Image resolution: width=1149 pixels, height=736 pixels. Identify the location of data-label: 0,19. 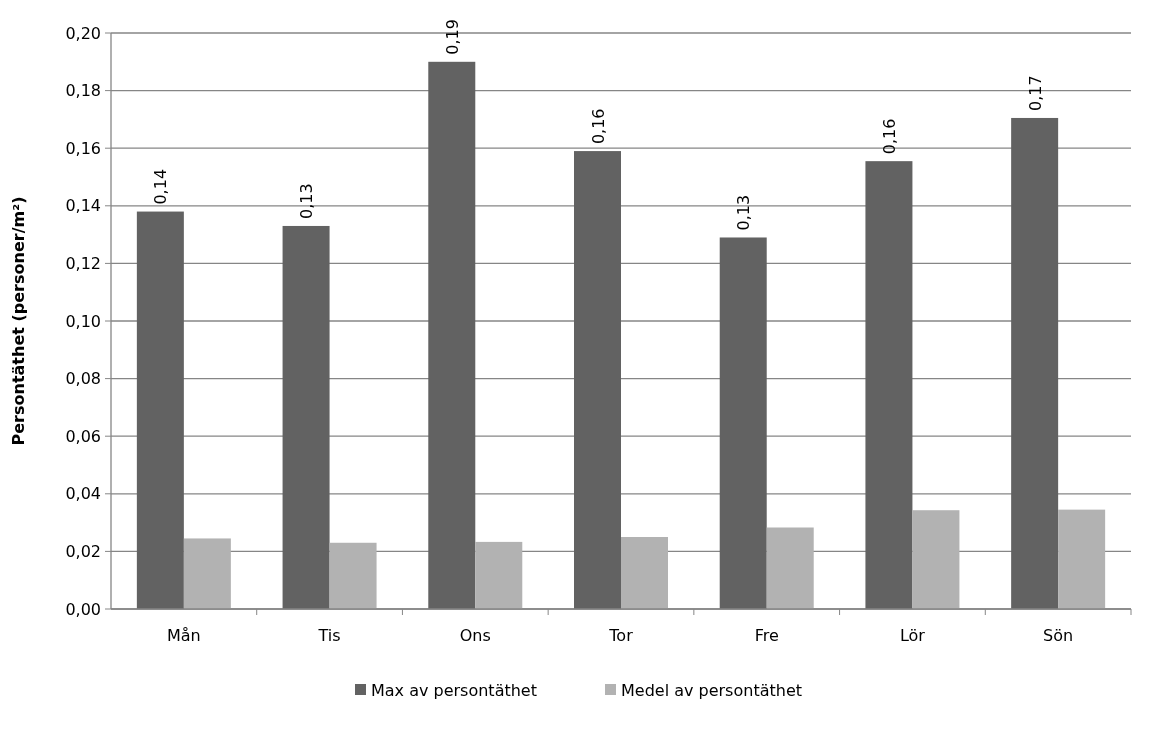
(452, 37).